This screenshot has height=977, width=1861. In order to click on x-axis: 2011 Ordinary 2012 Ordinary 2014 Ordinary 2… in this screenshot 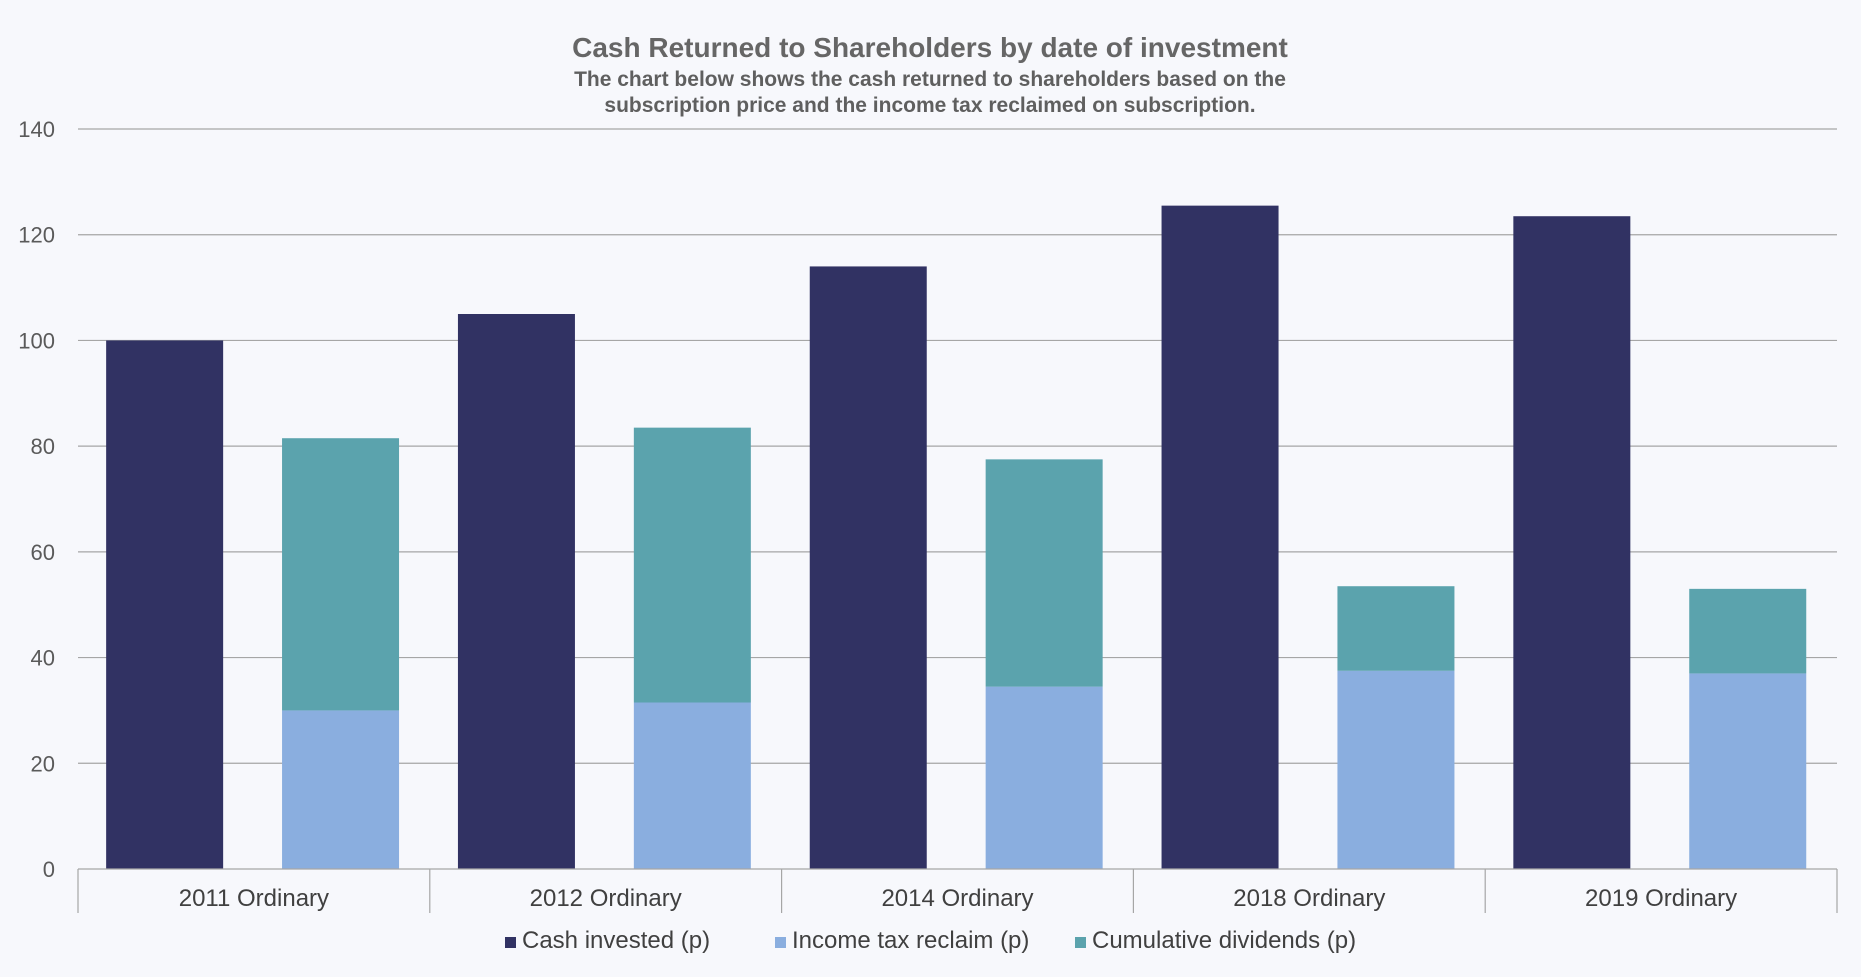, I will do `click(957, 890)`.